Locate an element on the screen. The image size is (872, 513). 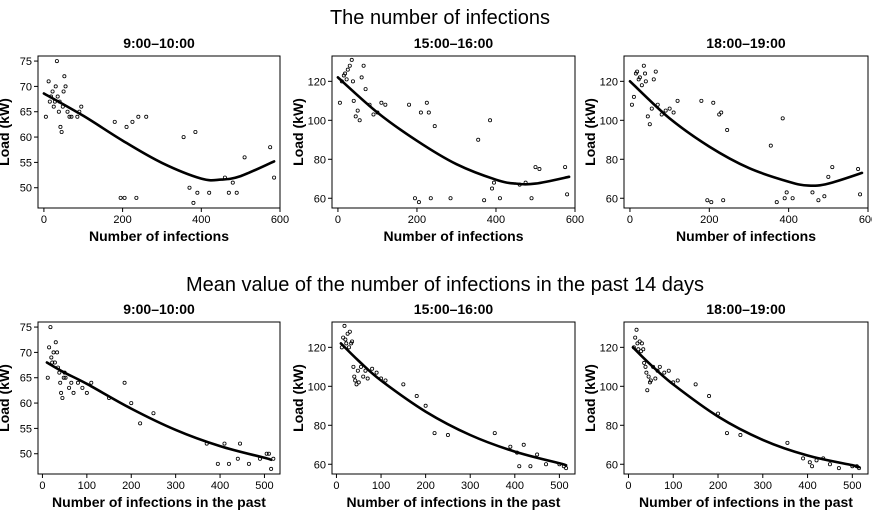
x-tick-label: 100 is located at coordinates (87, 486).